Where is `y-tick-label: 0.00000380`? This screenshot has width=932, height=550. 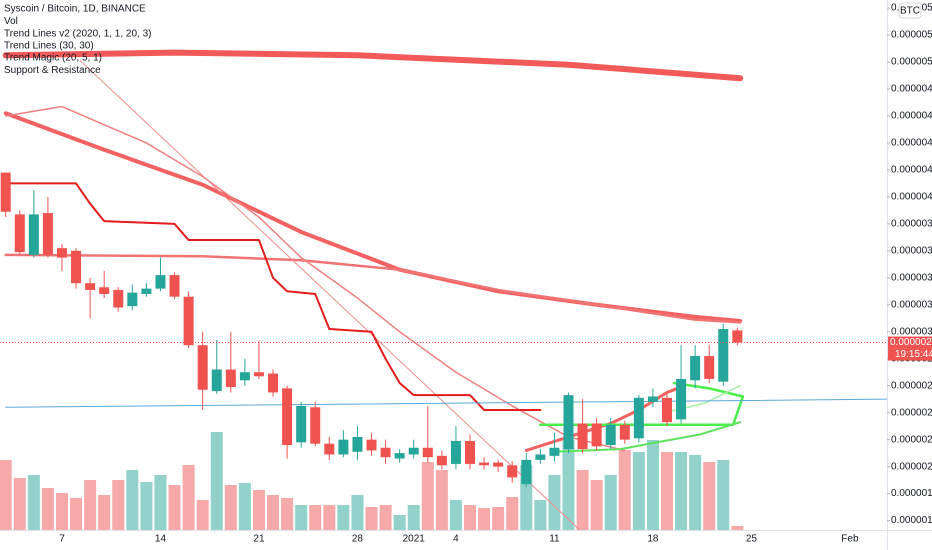 y-tick-label: 0.00000380 is located at coordinates (911, 224).